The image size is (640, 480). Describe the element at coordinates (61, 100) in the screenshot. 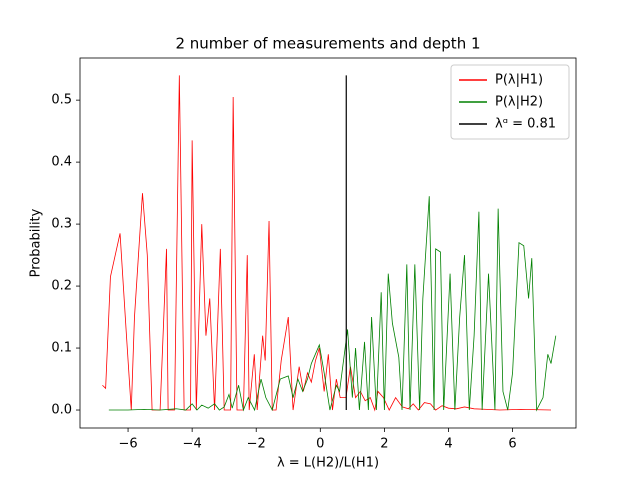

I see `y-tick-label: 0.5` at that location.